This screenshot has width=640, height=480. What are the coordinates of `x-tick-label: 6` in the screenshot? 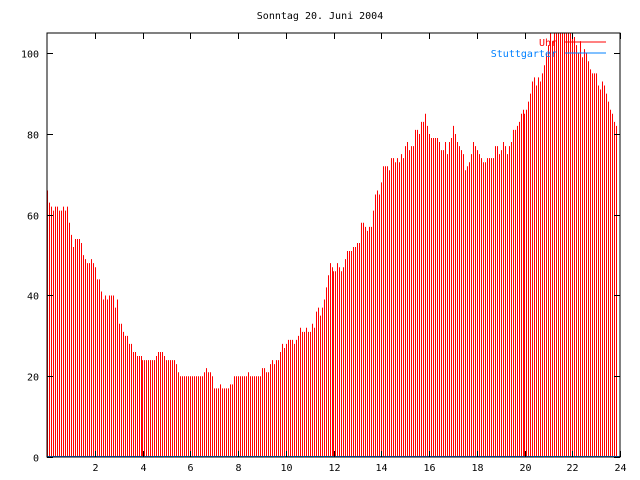 It's located at (190, 468).